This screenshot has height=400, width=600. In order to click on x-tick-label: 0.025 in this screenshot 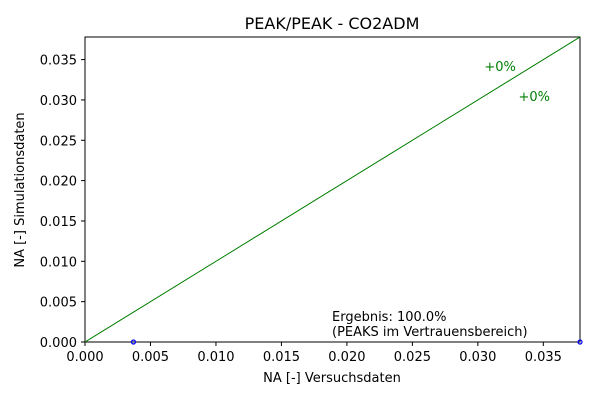, I will do `click(412, 357)`.